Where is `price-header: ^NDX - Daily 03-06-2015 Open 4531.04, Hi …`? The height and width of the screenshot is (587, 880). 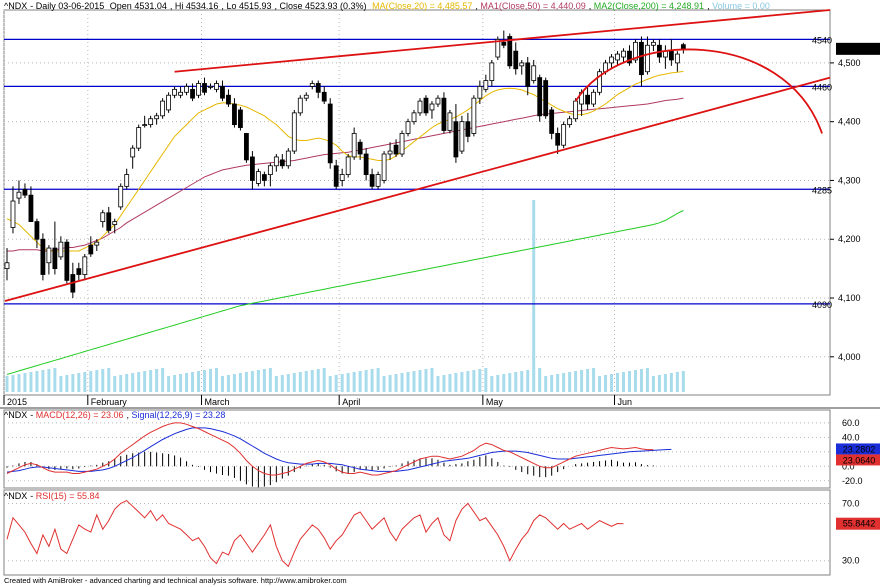
price-header: ^NDX - Daily 03-06-2015 Open 4531.04, Hi … is located at coordinates (387, 6).